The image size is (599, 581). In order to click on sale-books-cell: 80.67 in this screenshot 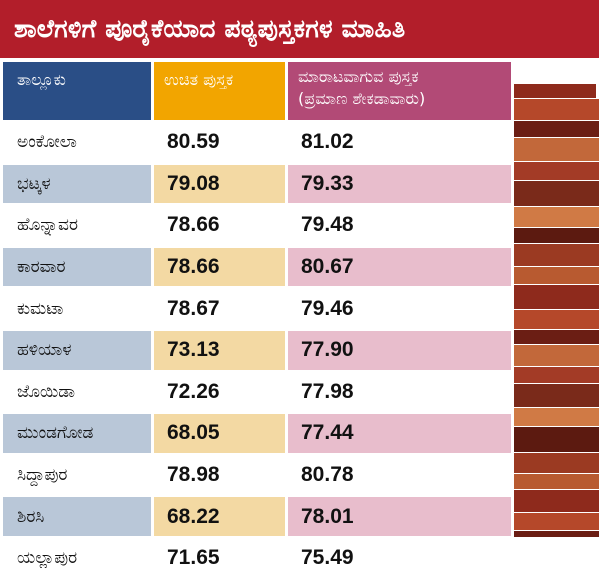, I will do `click(399, 267)`.